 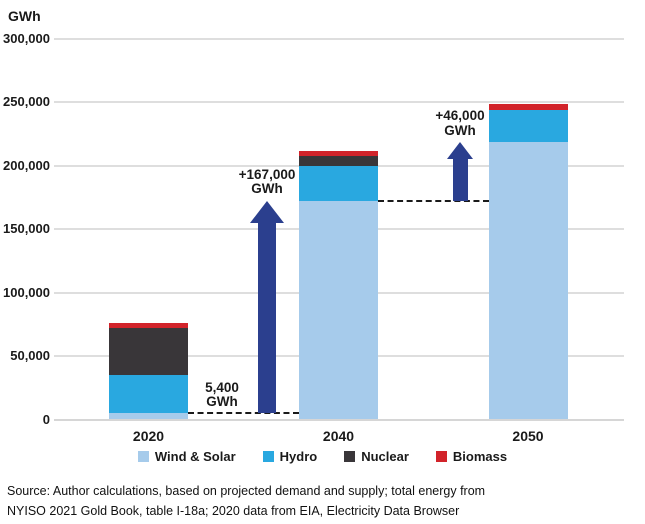 What do you see at coordinates (46, 419) in the screenshot?
I see `y-axis-tick-label: 0` at bounding box center [46, 419].